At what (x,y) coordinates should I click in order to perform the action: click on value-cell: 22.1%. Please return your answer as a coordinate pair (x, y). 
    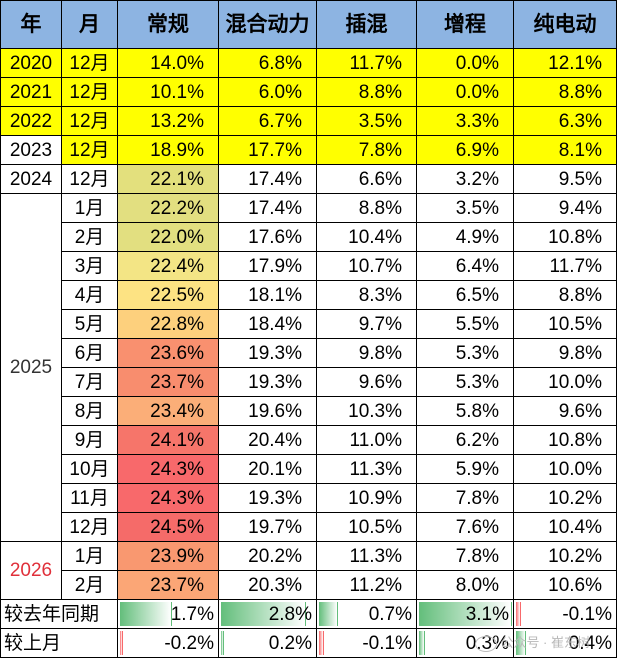
    Looking at the image, I should click on (168, 179).